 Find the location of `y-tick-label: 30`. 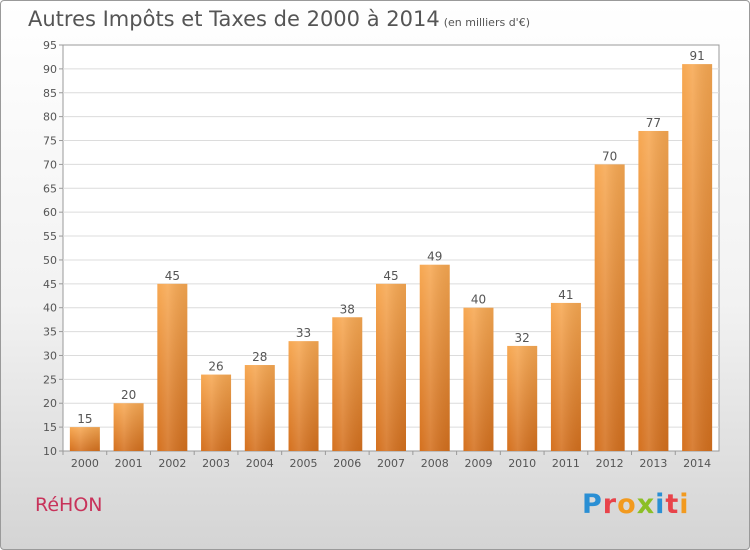

y-tick-label: 30 is located at coordinates (50, 355).